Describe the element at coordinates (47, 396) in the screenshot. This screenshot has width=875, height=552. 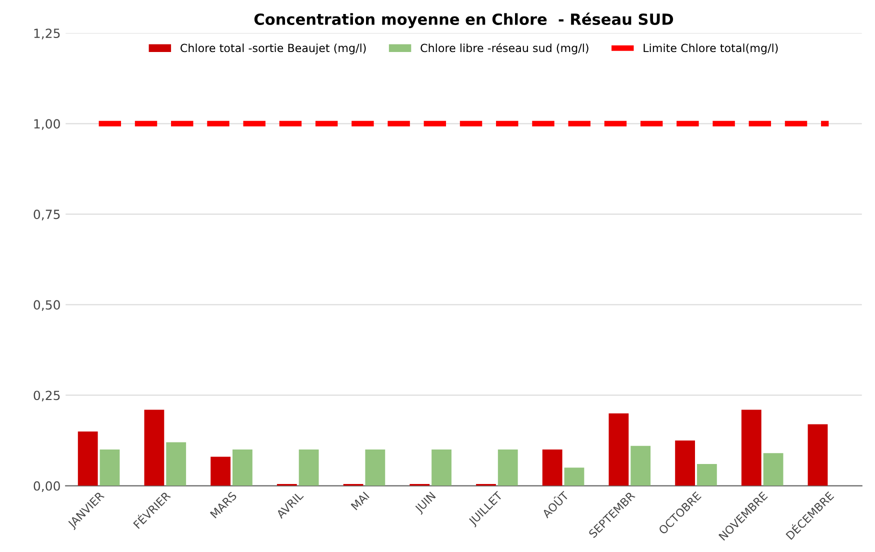
I see `y-tick-label: 0,25` at that location.